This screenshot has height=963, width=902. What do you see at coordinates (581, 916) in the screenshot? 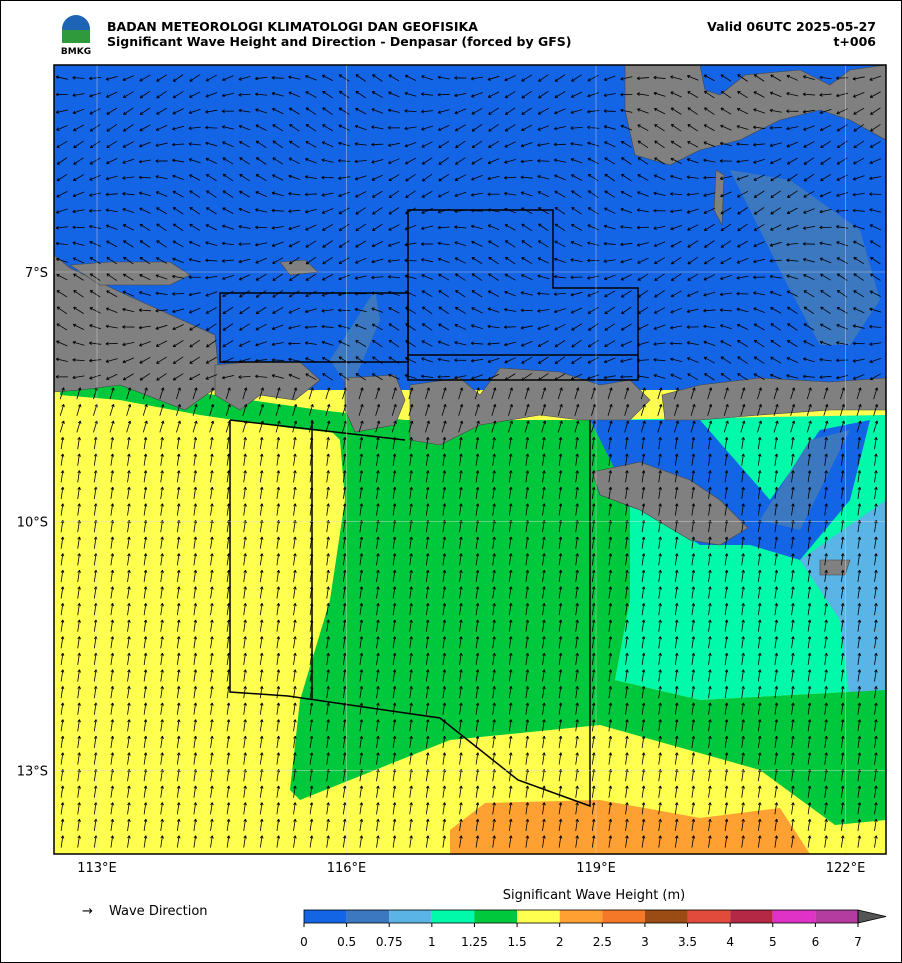
I see `colorbar-frame` at bounding box center [581, 916].